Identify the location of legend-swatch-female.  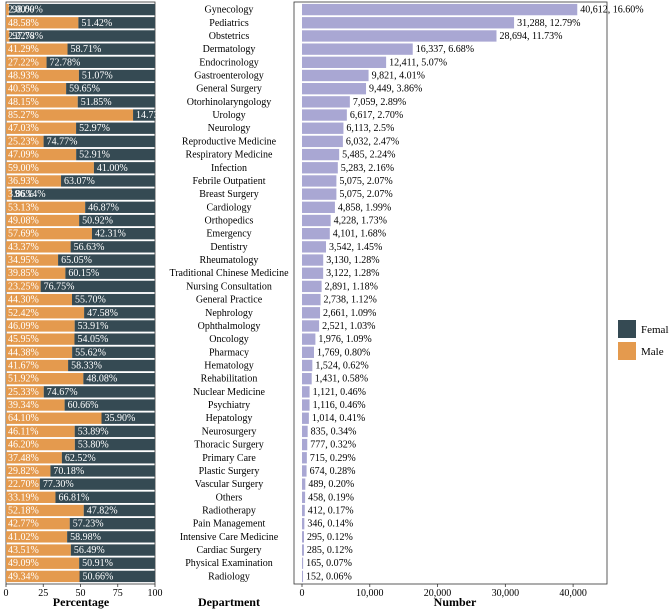
(627, 329).